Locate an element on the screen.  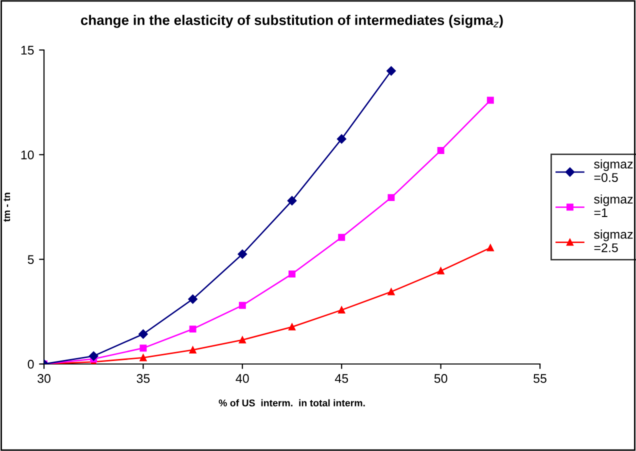
x-tick-label: 55 is located at coordinates (540, 378).